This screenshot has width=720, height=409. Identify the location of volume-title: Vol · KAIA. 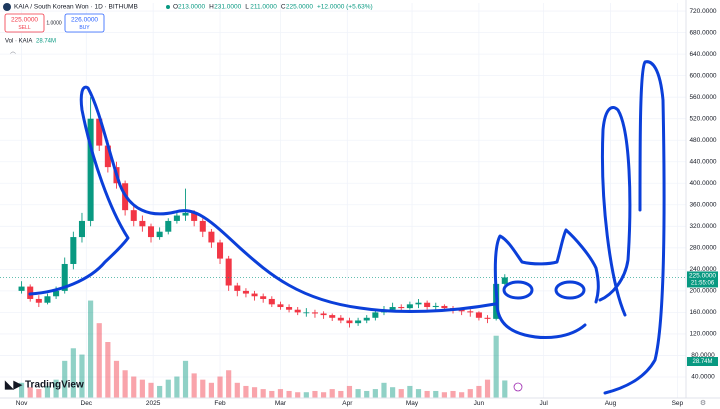
(18, 42).